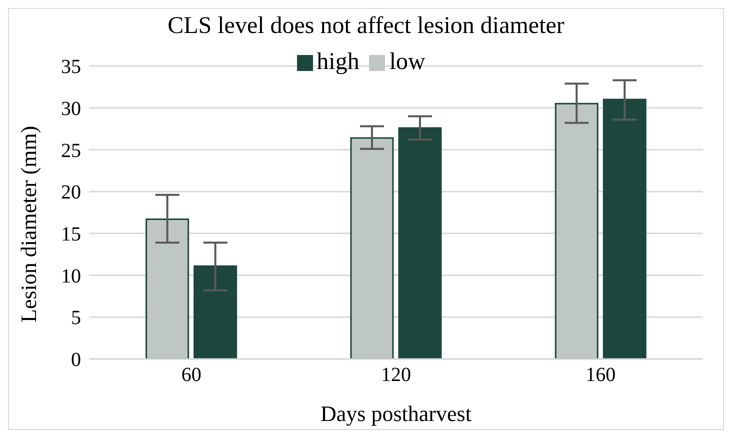 The image size is (732, 438). What do you see at coordinates (191, 375) in the screenshot?
I see `x-tick-label: 60` at bounding box center [191, 375].